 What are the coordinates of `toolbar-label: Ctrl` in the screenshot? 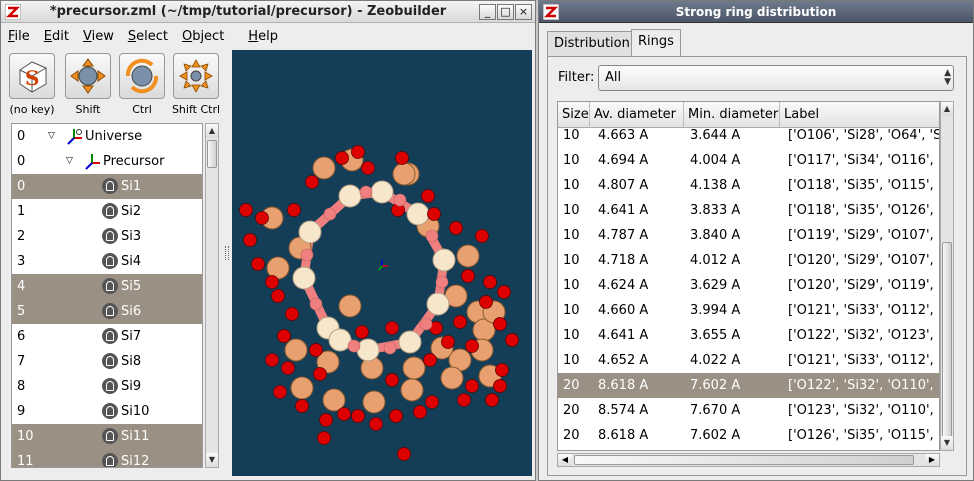 It's located at (142, 109).